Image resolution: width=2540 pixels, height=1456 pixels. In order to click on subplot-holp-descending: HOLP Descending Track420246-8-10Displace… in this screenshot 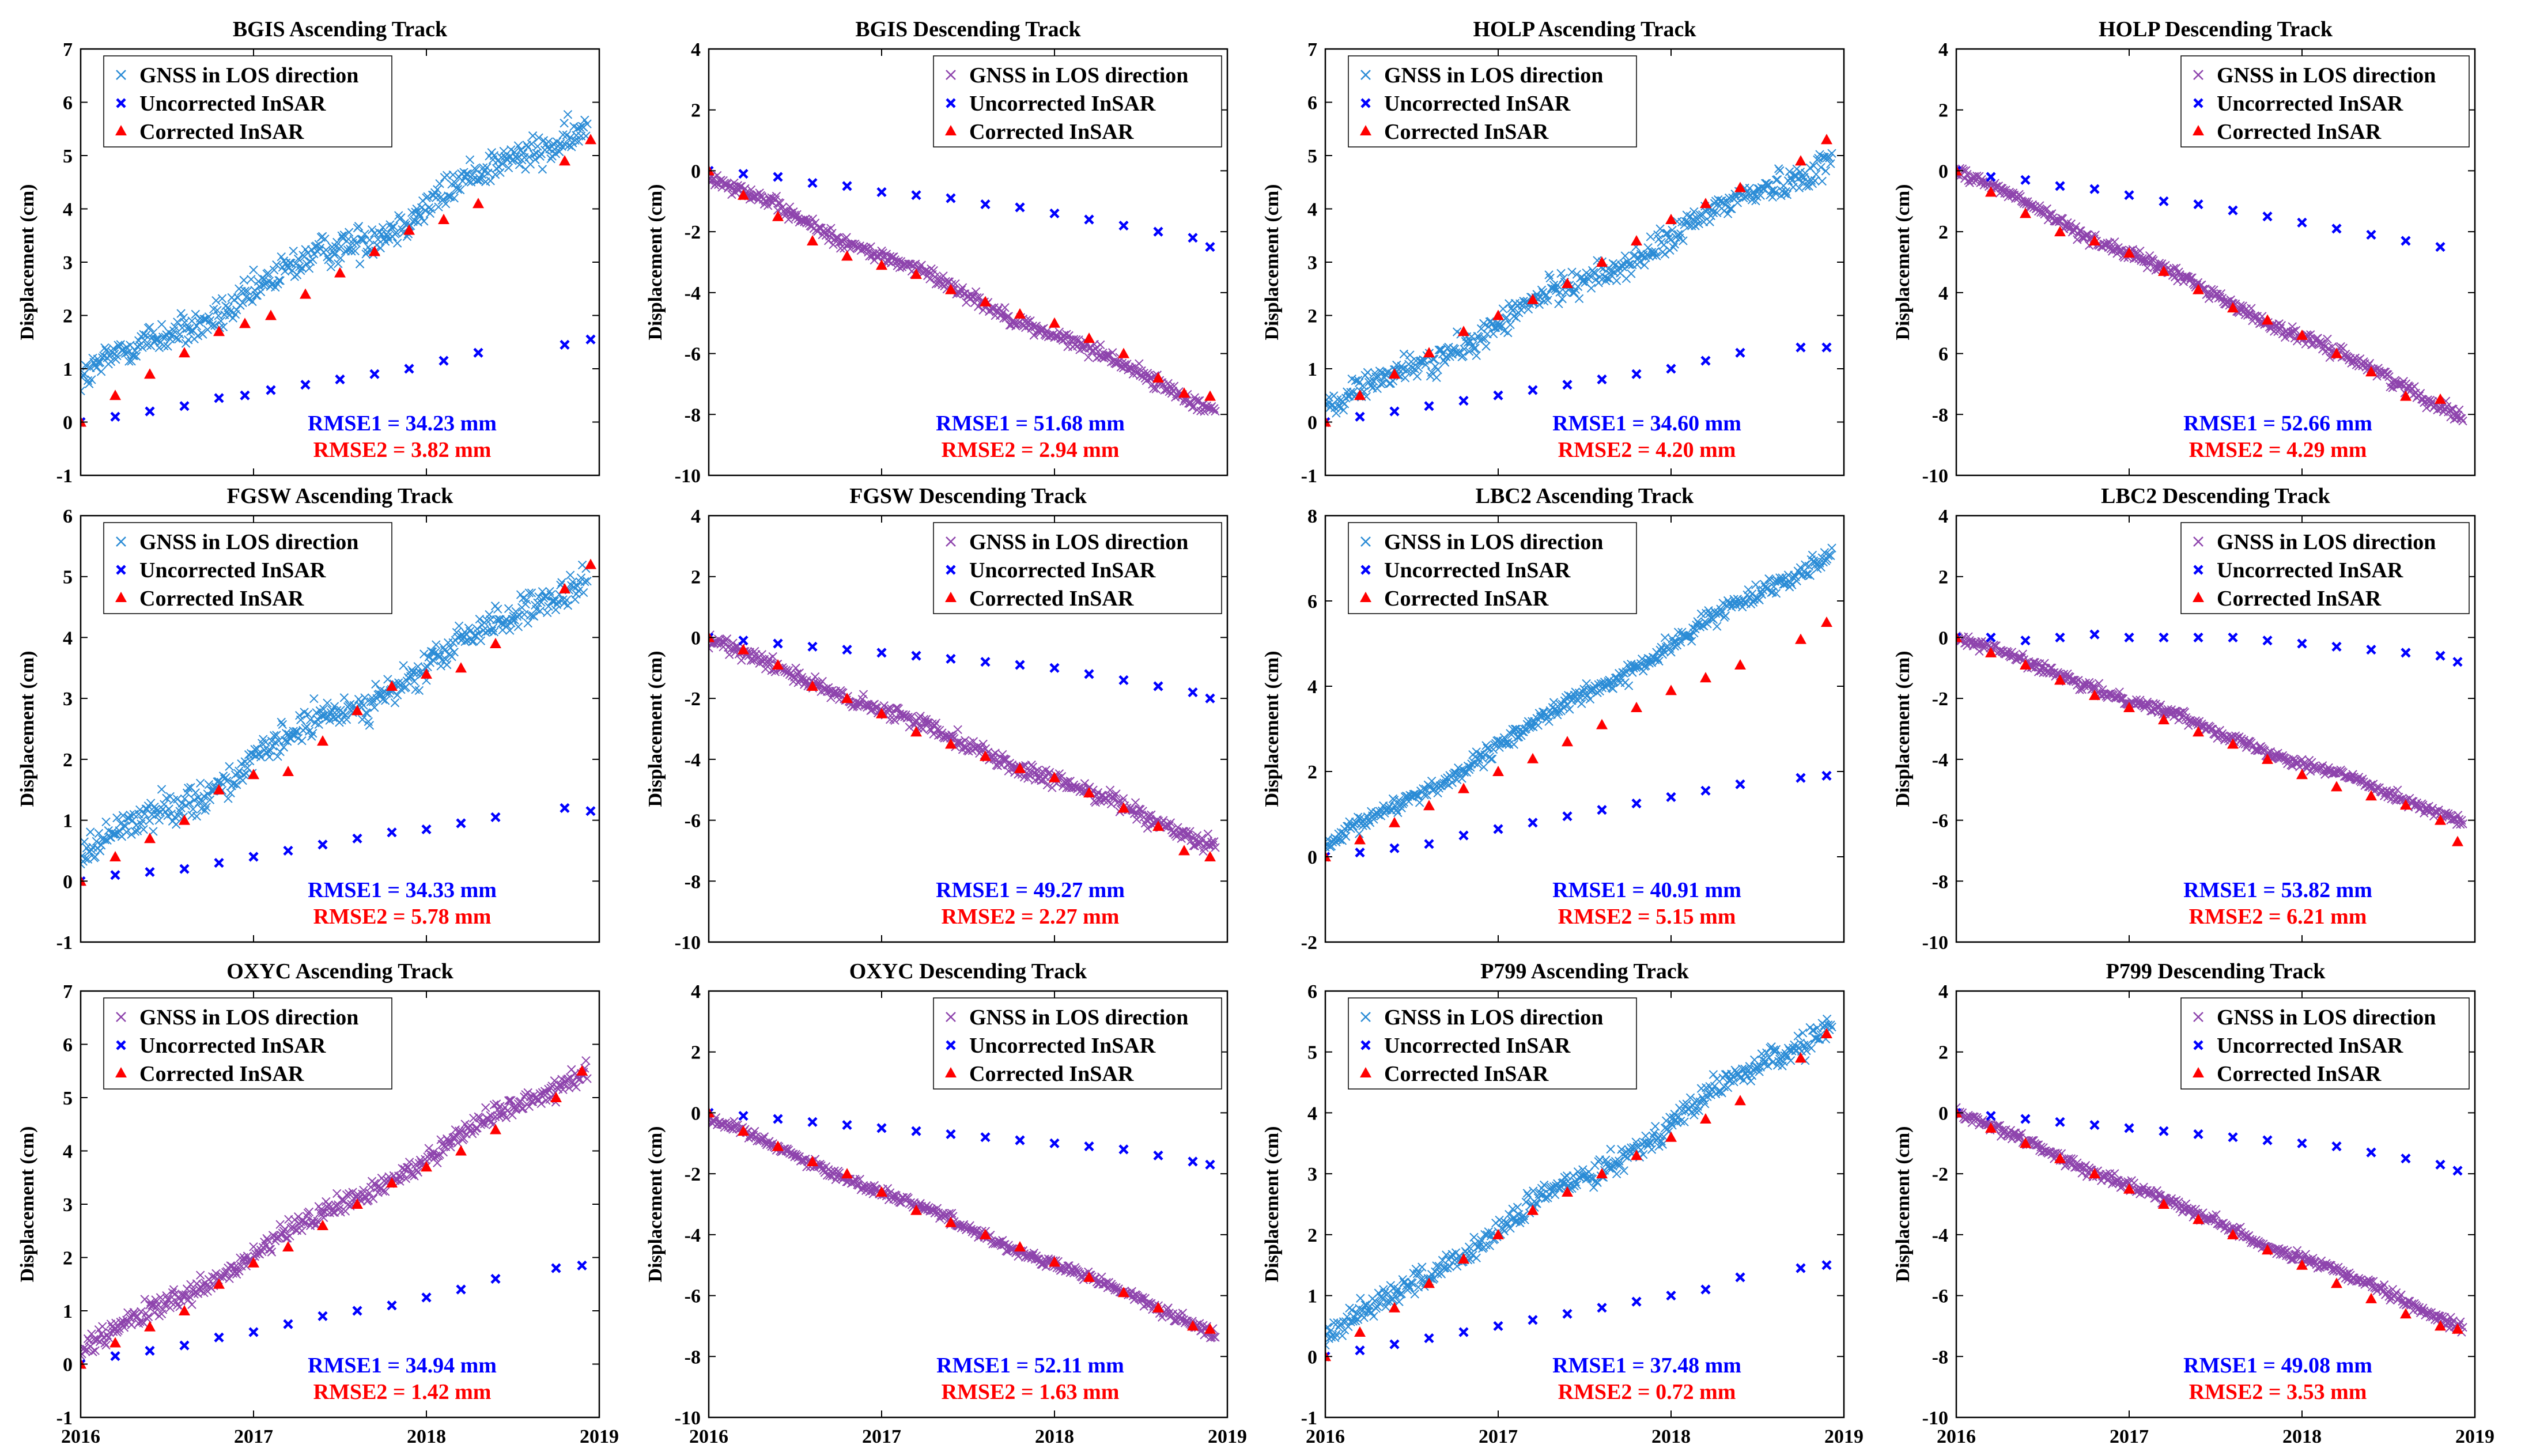, I will do `click(2184, 252)`.